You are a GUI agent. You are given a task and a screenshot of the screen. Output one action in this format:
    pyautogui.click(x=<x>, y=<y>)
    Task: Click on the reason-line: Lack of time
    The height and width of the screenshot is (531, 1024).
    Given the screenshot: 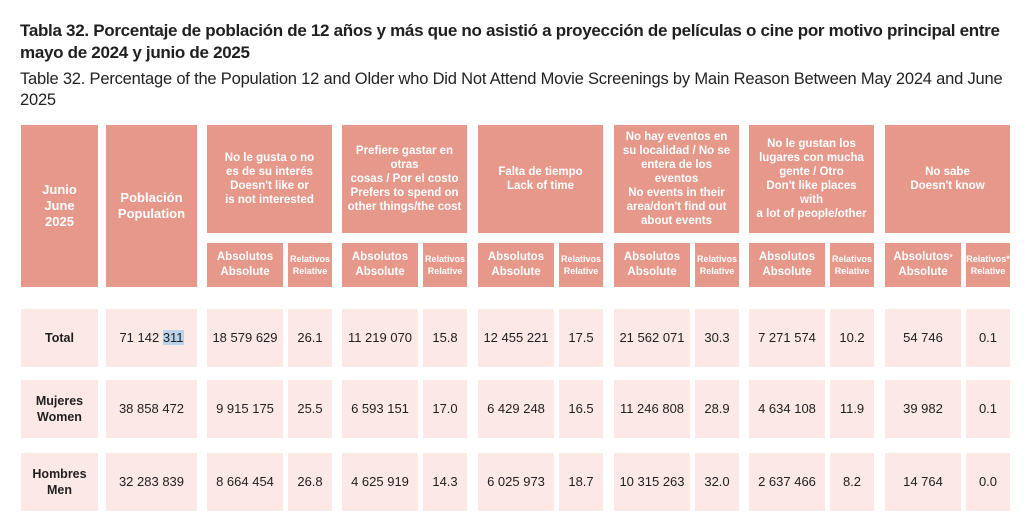 What is the action you would take?
    pyautogui.click(x=540, y=186)
    